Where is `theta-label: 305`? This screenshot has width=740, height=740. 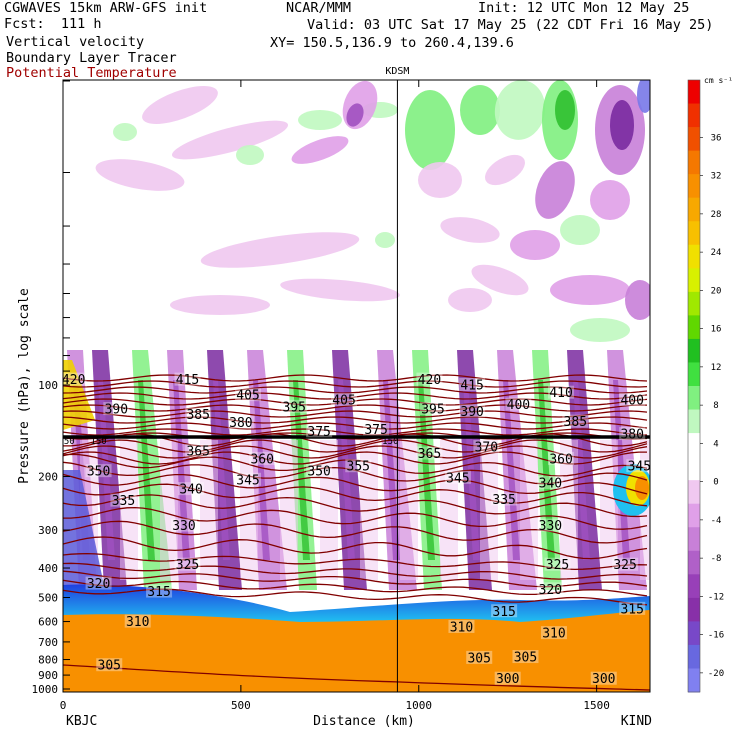
theta-label: 305 is located at coordinates (478, 658).